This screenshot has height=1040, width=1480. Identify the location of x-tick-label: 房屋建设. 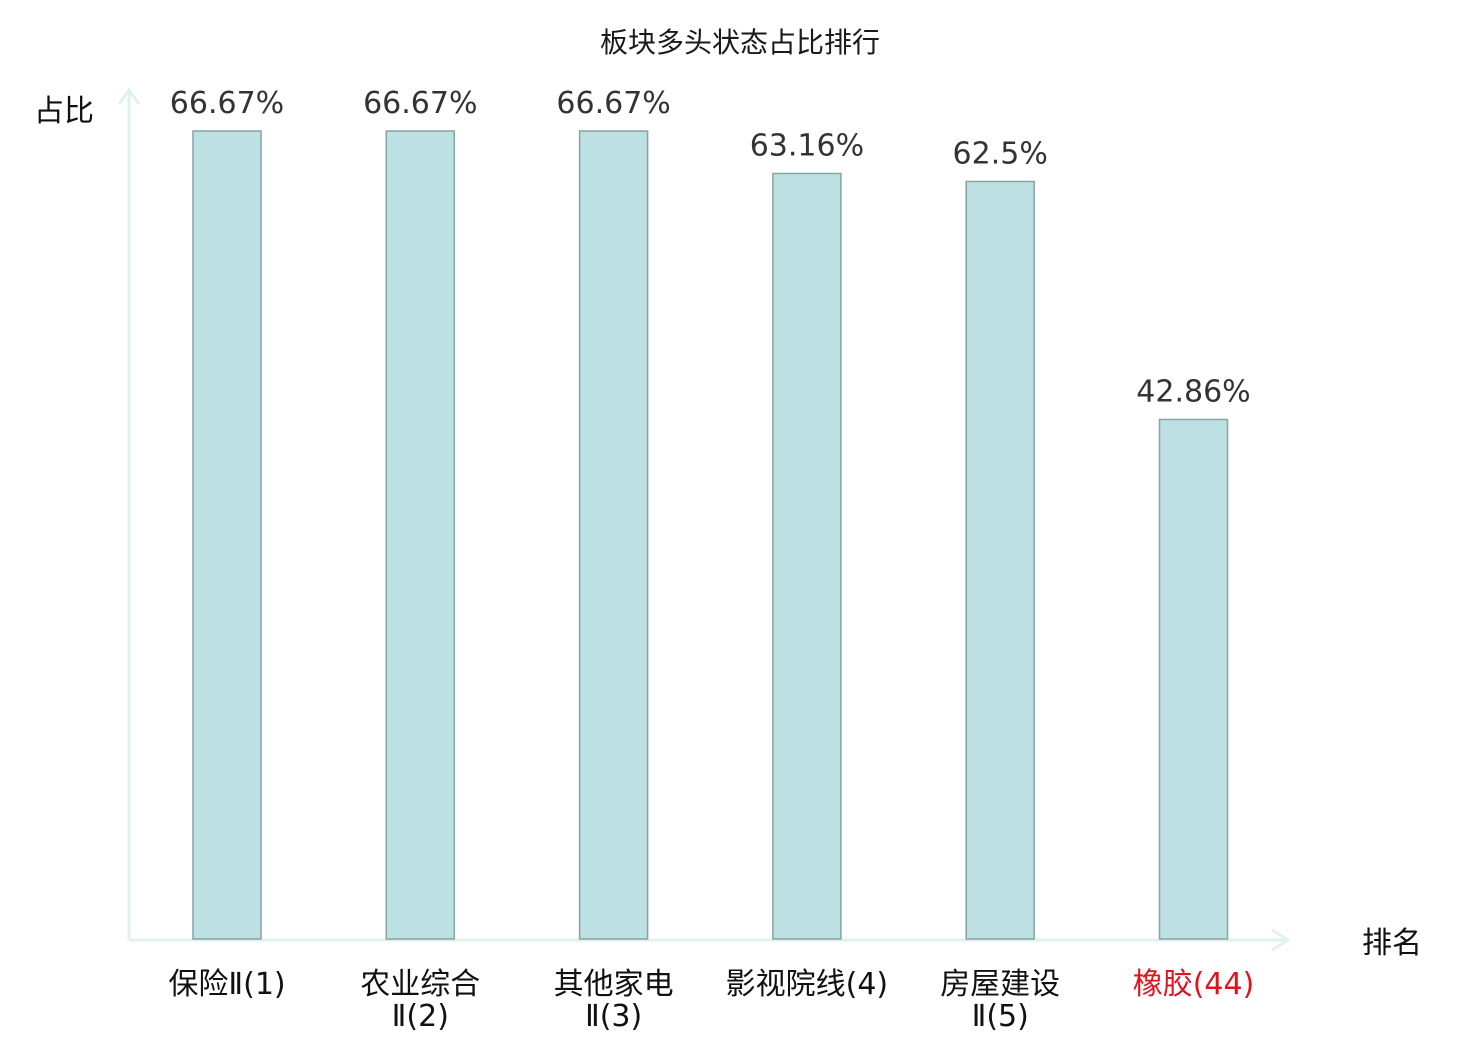
(1000, 984).